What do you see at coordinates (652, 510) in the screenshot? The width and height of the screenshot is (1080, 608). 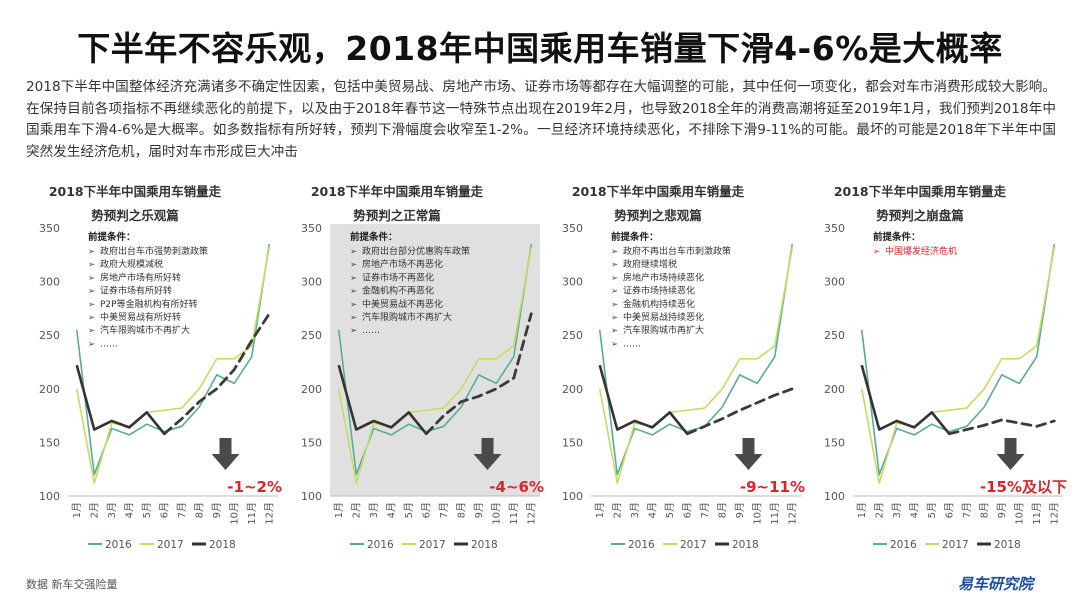 I see `chart-2-x-tick-label: 4月` at bounding box center [652, 510].